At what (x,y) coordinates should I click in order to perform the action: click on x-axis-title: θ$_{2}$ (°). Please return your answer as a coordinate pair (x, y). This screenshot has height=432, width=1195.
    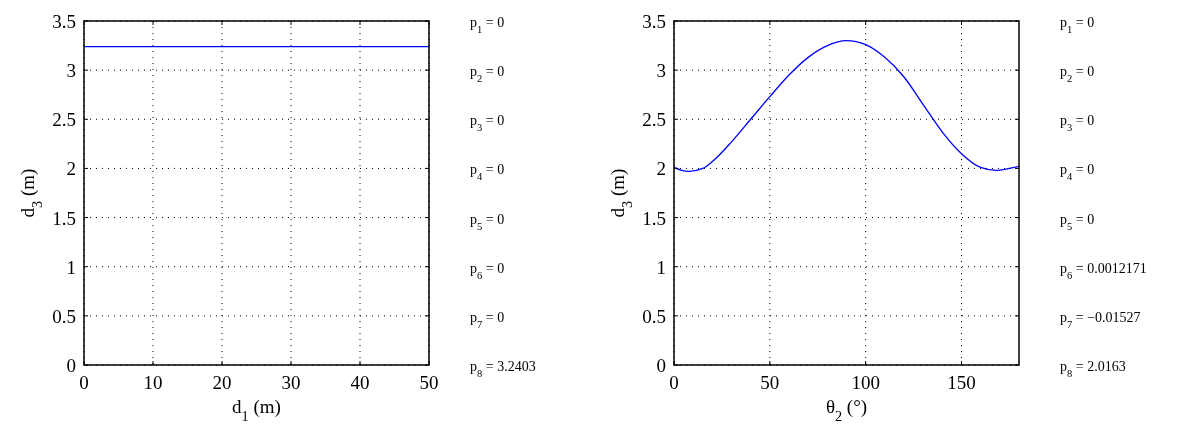
    Looking at the image, I should click on (846, 410).